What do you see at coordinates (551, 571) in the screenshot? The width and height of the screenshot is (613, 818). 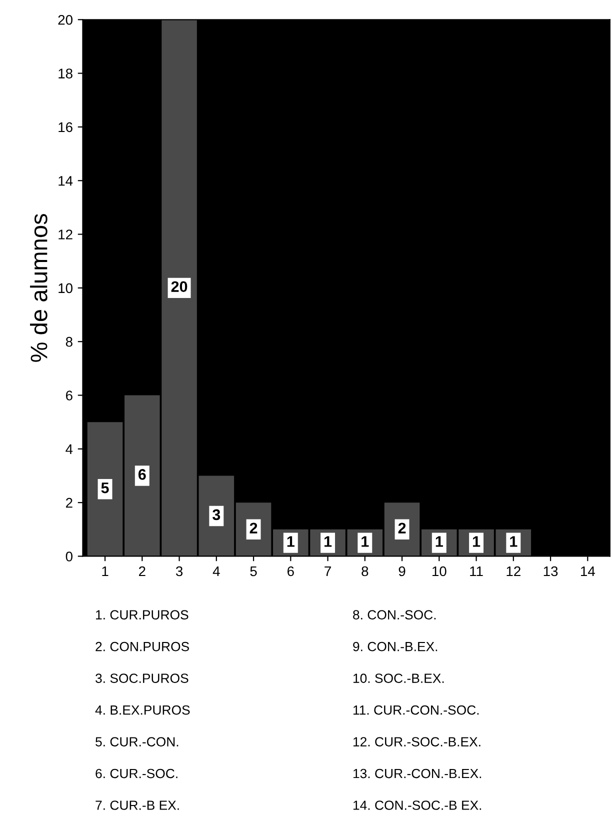 I see `x-tick-label: 13` at bounding box center [551, 571].